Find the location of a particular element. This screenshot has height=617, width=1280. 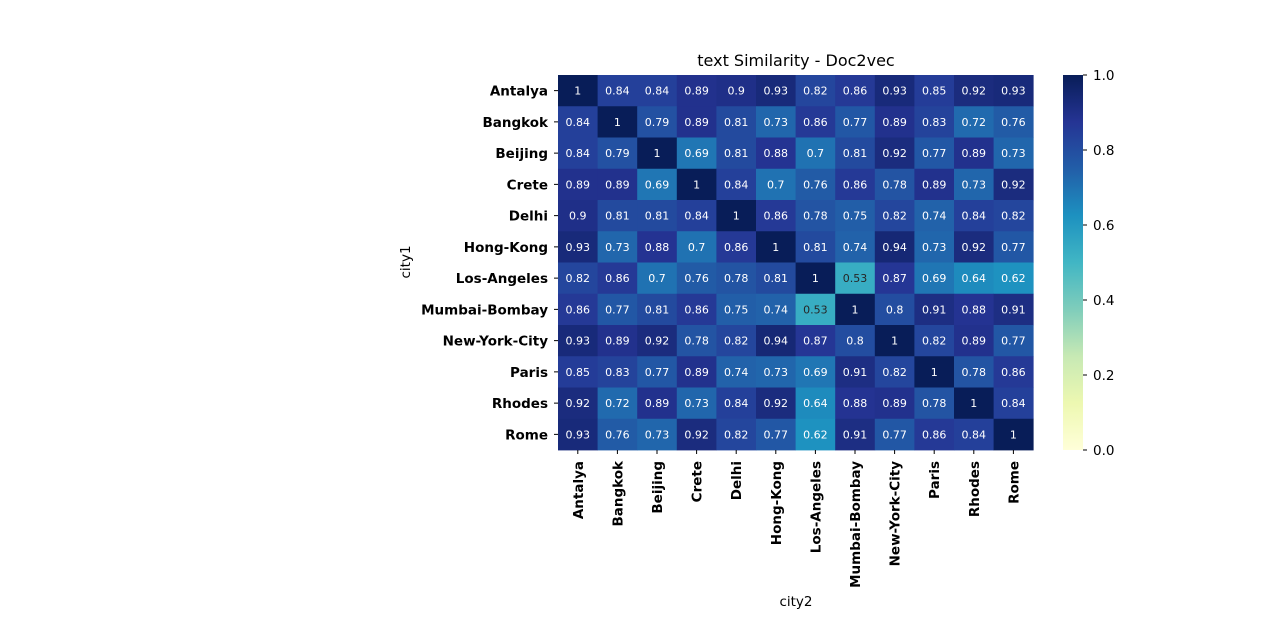

colorbar-ticks: 0.0 0.2 0.4 0.6 0.8 1.0 is located at coordinates (1098, 263).